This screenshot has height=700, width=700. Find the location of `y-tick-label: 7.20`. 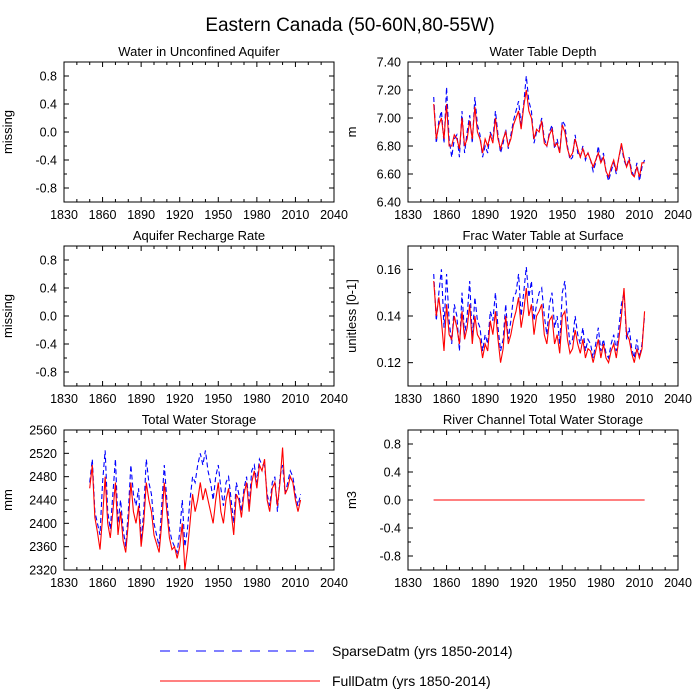

y-tick-label: 7.20 is located at coordinates (389, 91).